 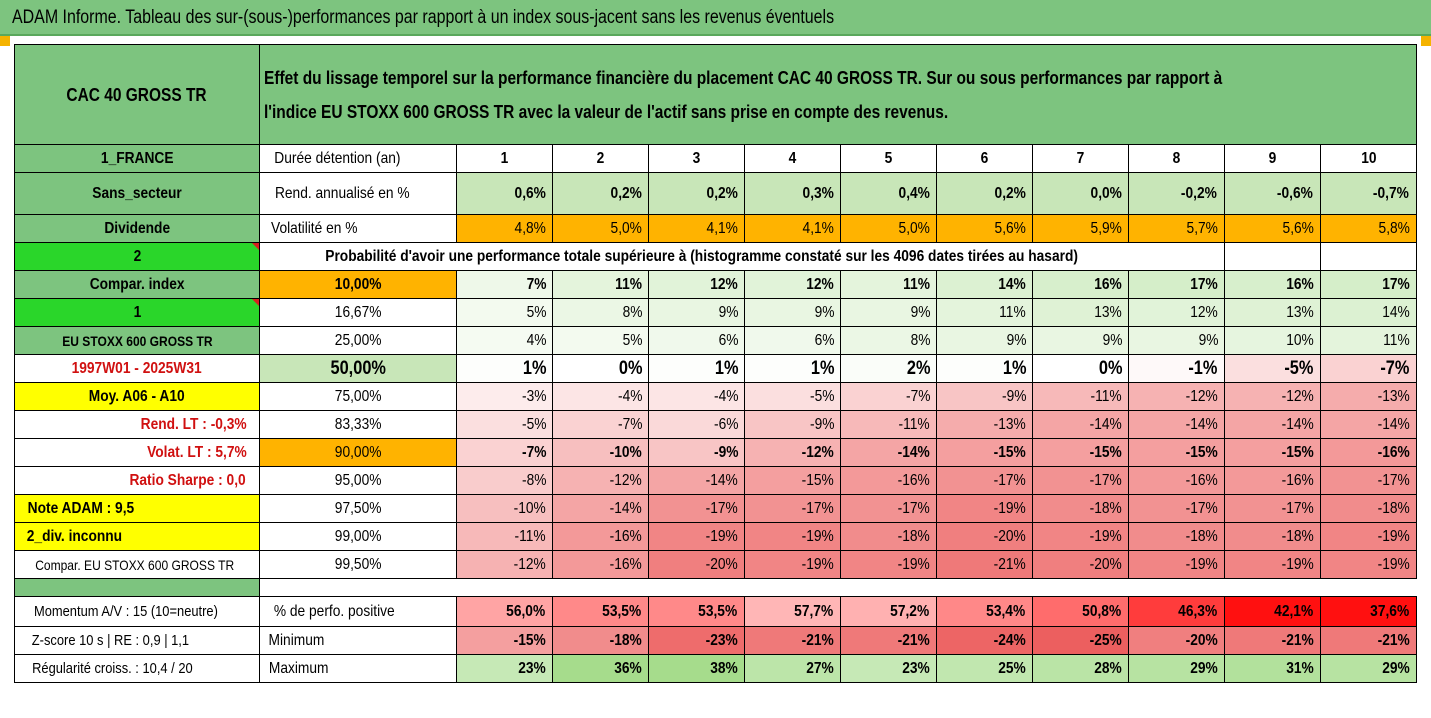 What do you see at coordinates (358, 284) in the screenshot?
I see `percentile-value-text: 10,00%` at bounding box center [358, 284].